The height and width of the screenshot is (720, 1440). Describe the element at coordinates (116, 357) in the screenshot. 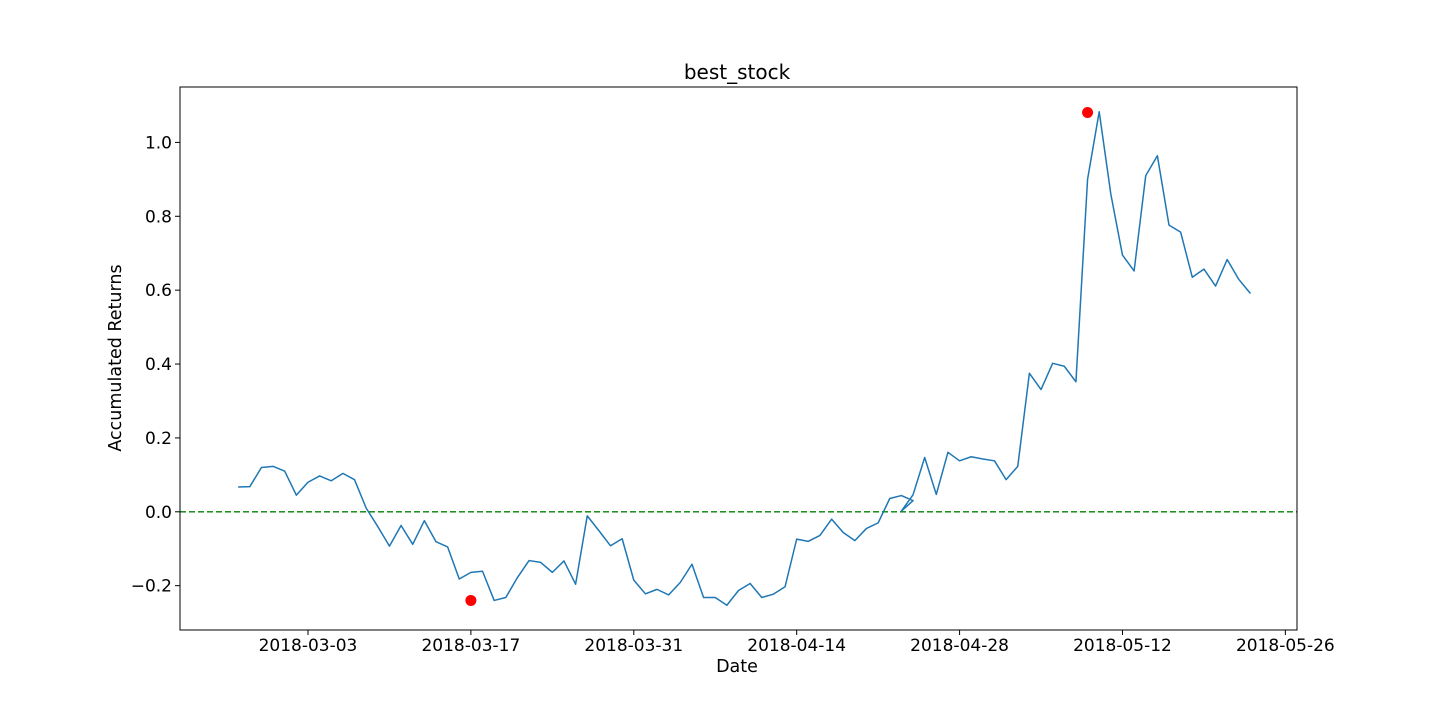

I see `y-axis-label: Accumulated Returns` at that location.